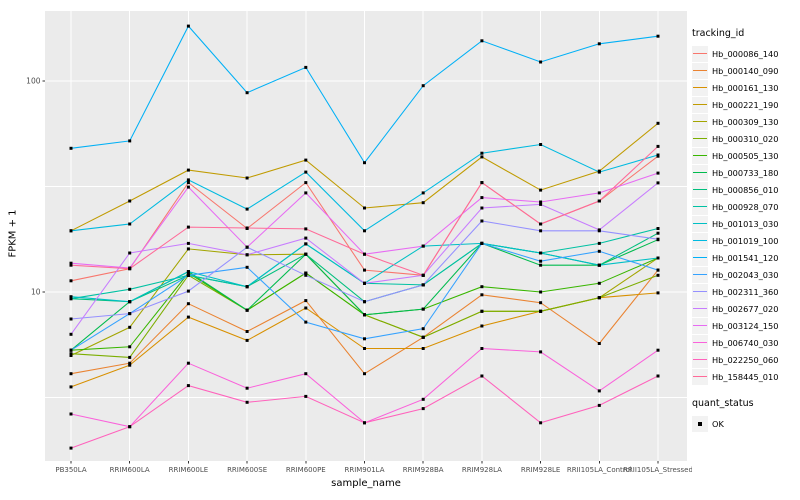 The width and height of the screenshot is (800, 500). What do you see at coordinates (745, 325) in the screenshot?
I see `legend-item-label: Hb_003124_150` at bounding box center [745, 325].